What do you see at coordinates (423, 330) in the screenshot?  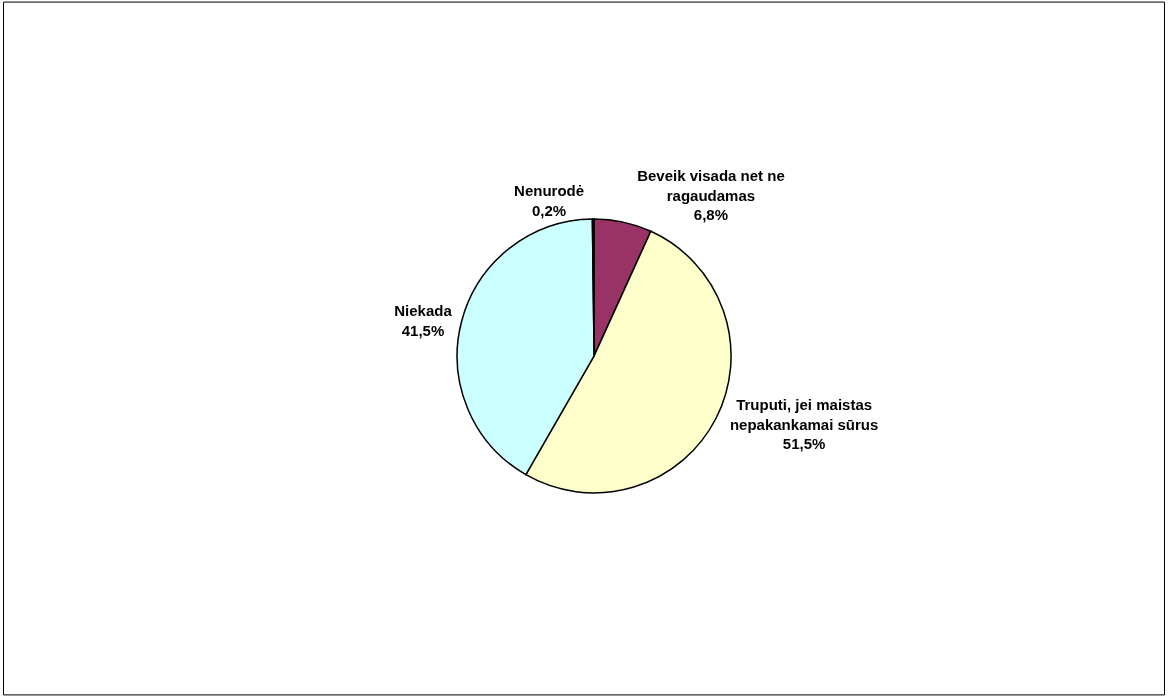 I see `data-label: 41,5%` at bounding box center [423, 330].